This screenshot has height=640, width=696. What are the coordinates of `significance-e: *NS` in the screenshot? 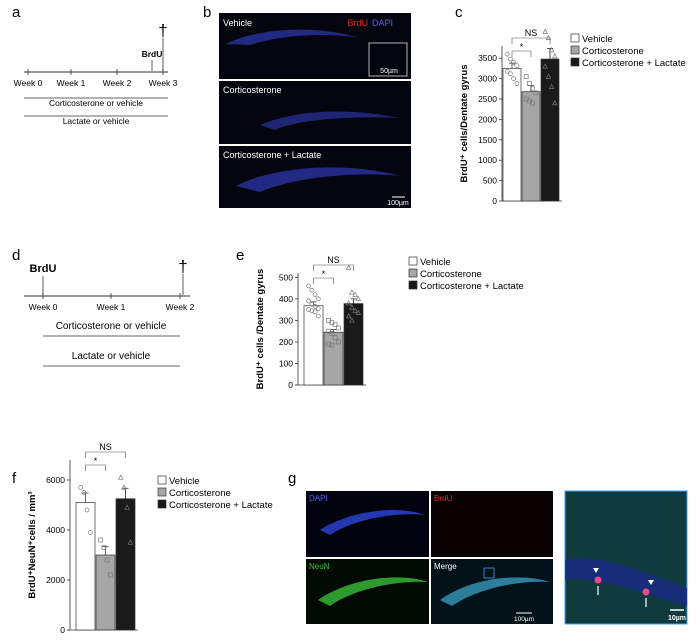 It's located at (333, 269).